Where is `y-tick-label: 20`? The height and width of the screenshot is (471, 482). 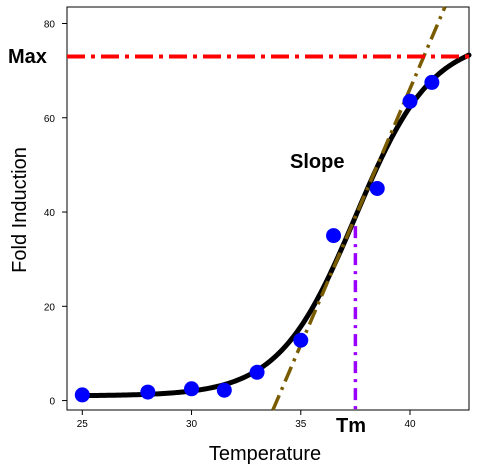
y-tick-label: 20 is located at coordinates (50, 307).